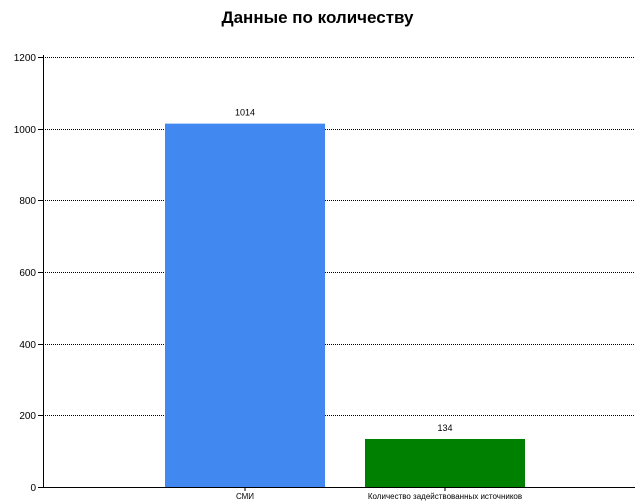 This screenshot has width=635, height=504. I want to click on y-tick-label: 800, so click(27, 201).